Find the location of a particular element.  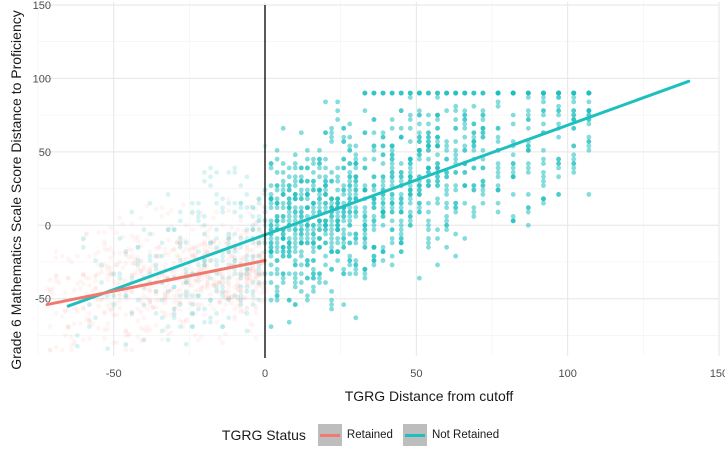

x-tick-label: 0 is located at coordinates (265, 374).